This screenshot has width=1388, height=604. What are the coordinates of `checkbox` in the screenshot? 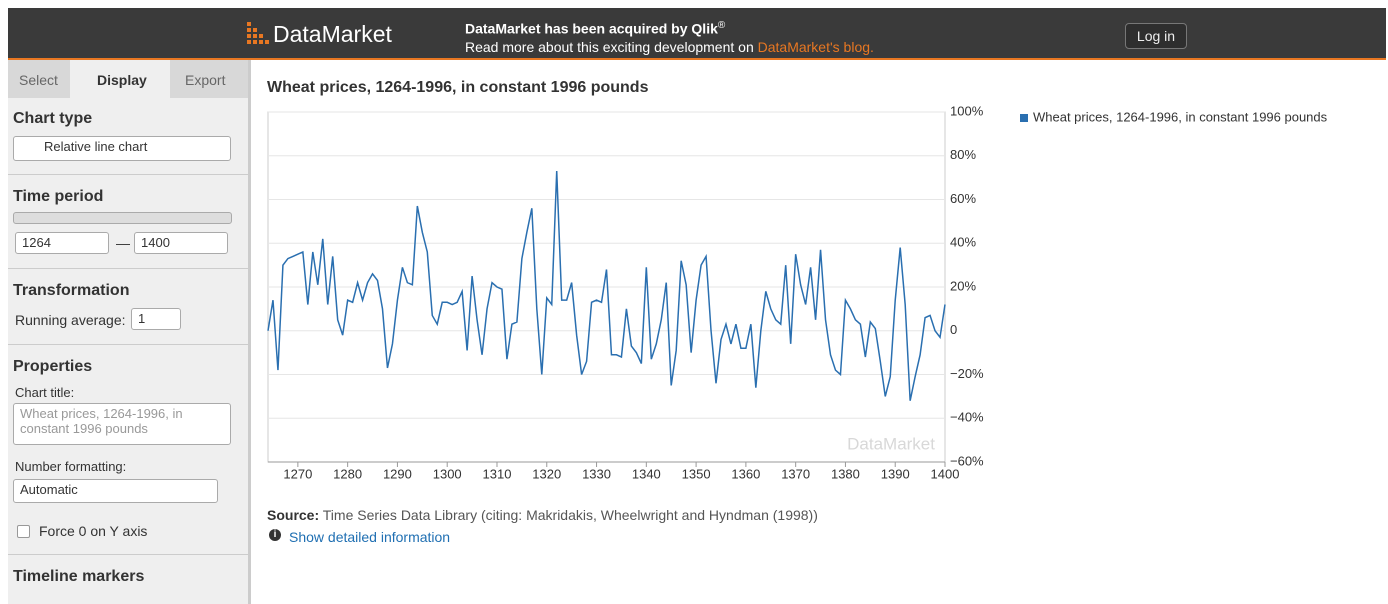 It's located at (23, 531).